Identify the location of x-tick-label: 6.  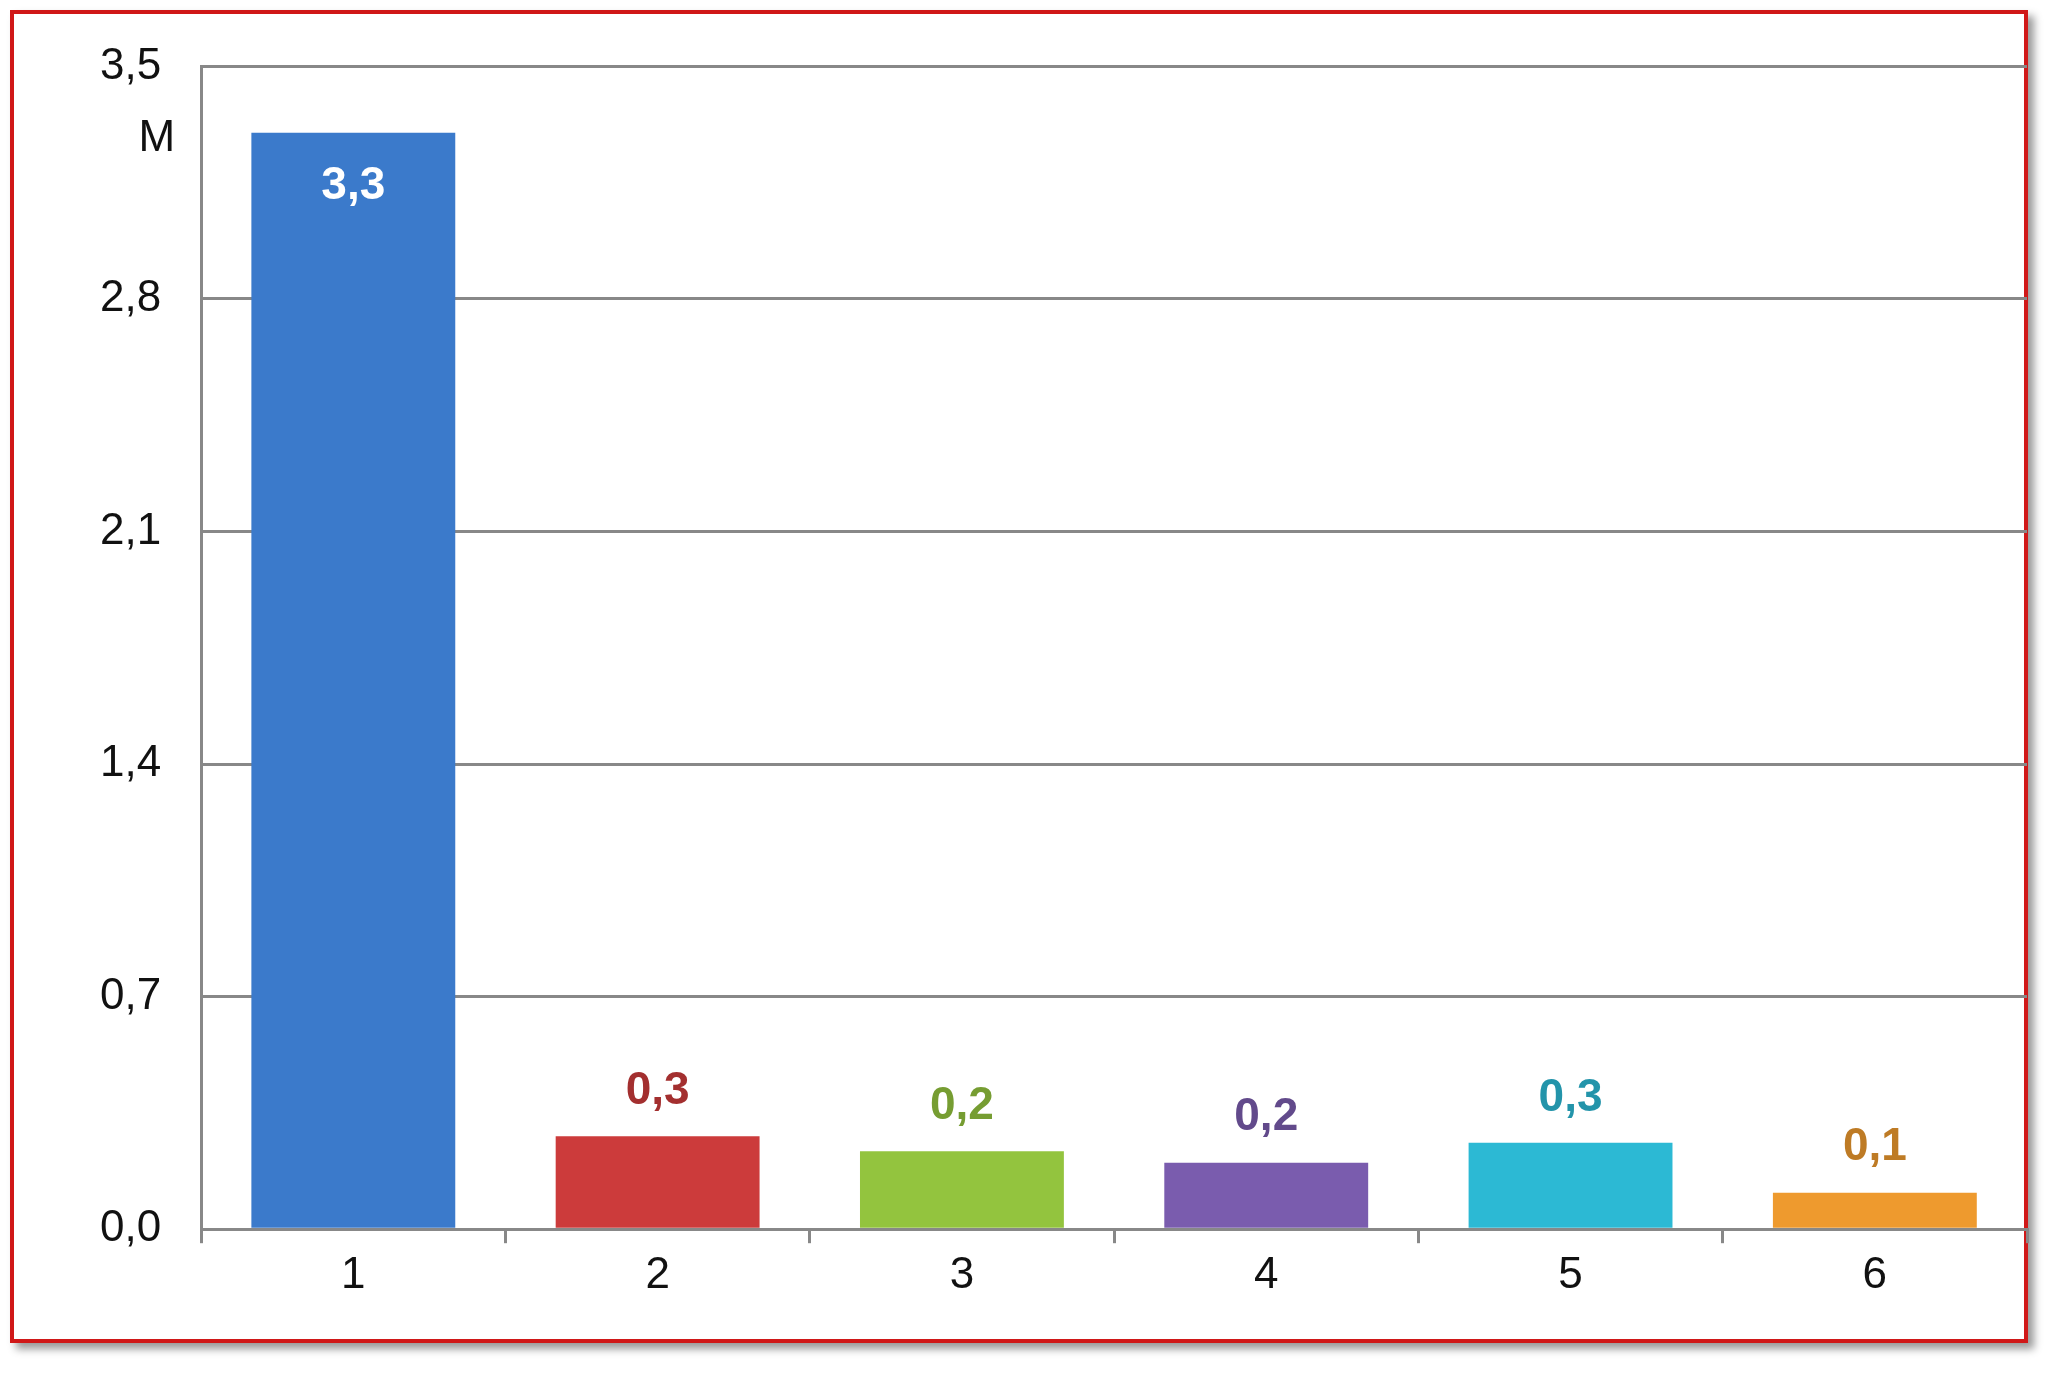
(1875, 1272).